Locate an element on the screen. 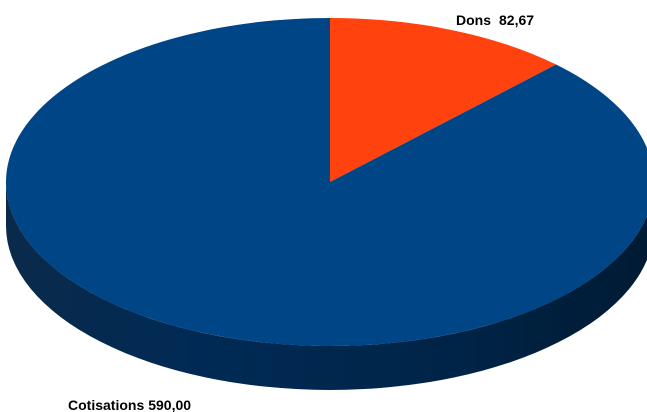  slice-value-dons: 82,67 is located at coordinates (516, 20).